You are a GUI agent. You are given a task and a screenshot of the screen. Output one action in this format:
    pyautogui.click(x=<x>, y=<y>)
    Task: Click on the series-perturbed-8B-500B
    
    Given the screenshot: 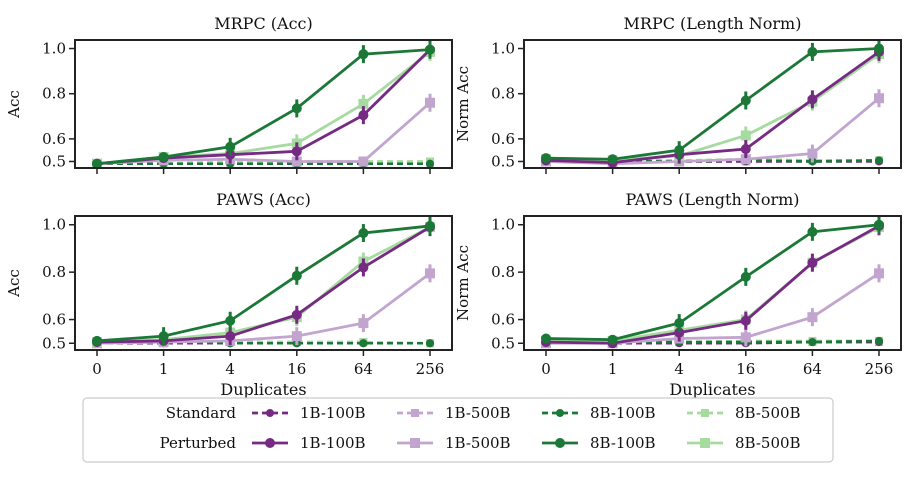 What is the action you would take?
    pyautogui.click(x=263, y=283)
    